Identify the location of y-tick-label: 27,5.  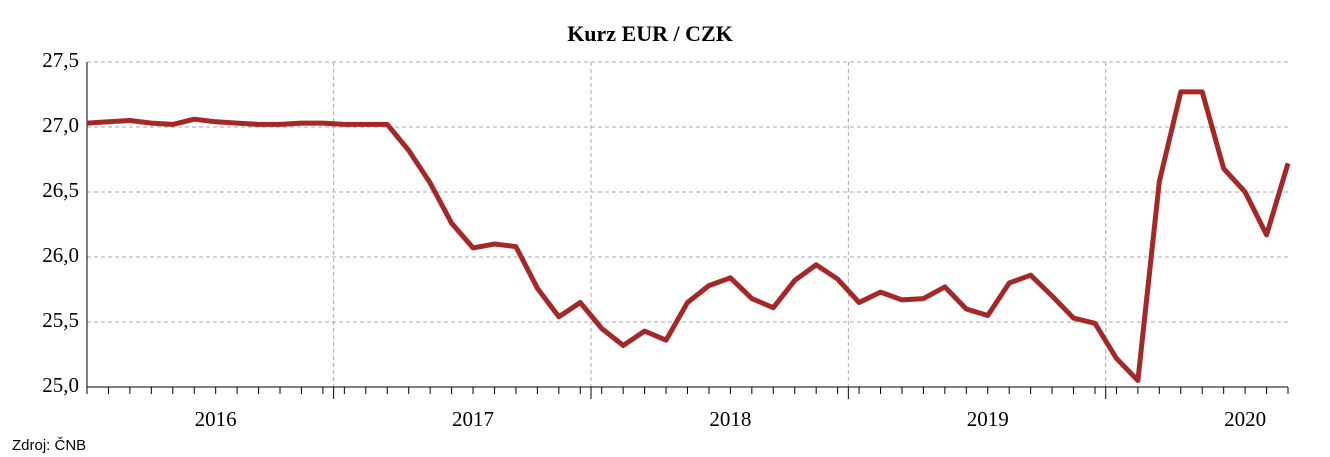
(60, 60).